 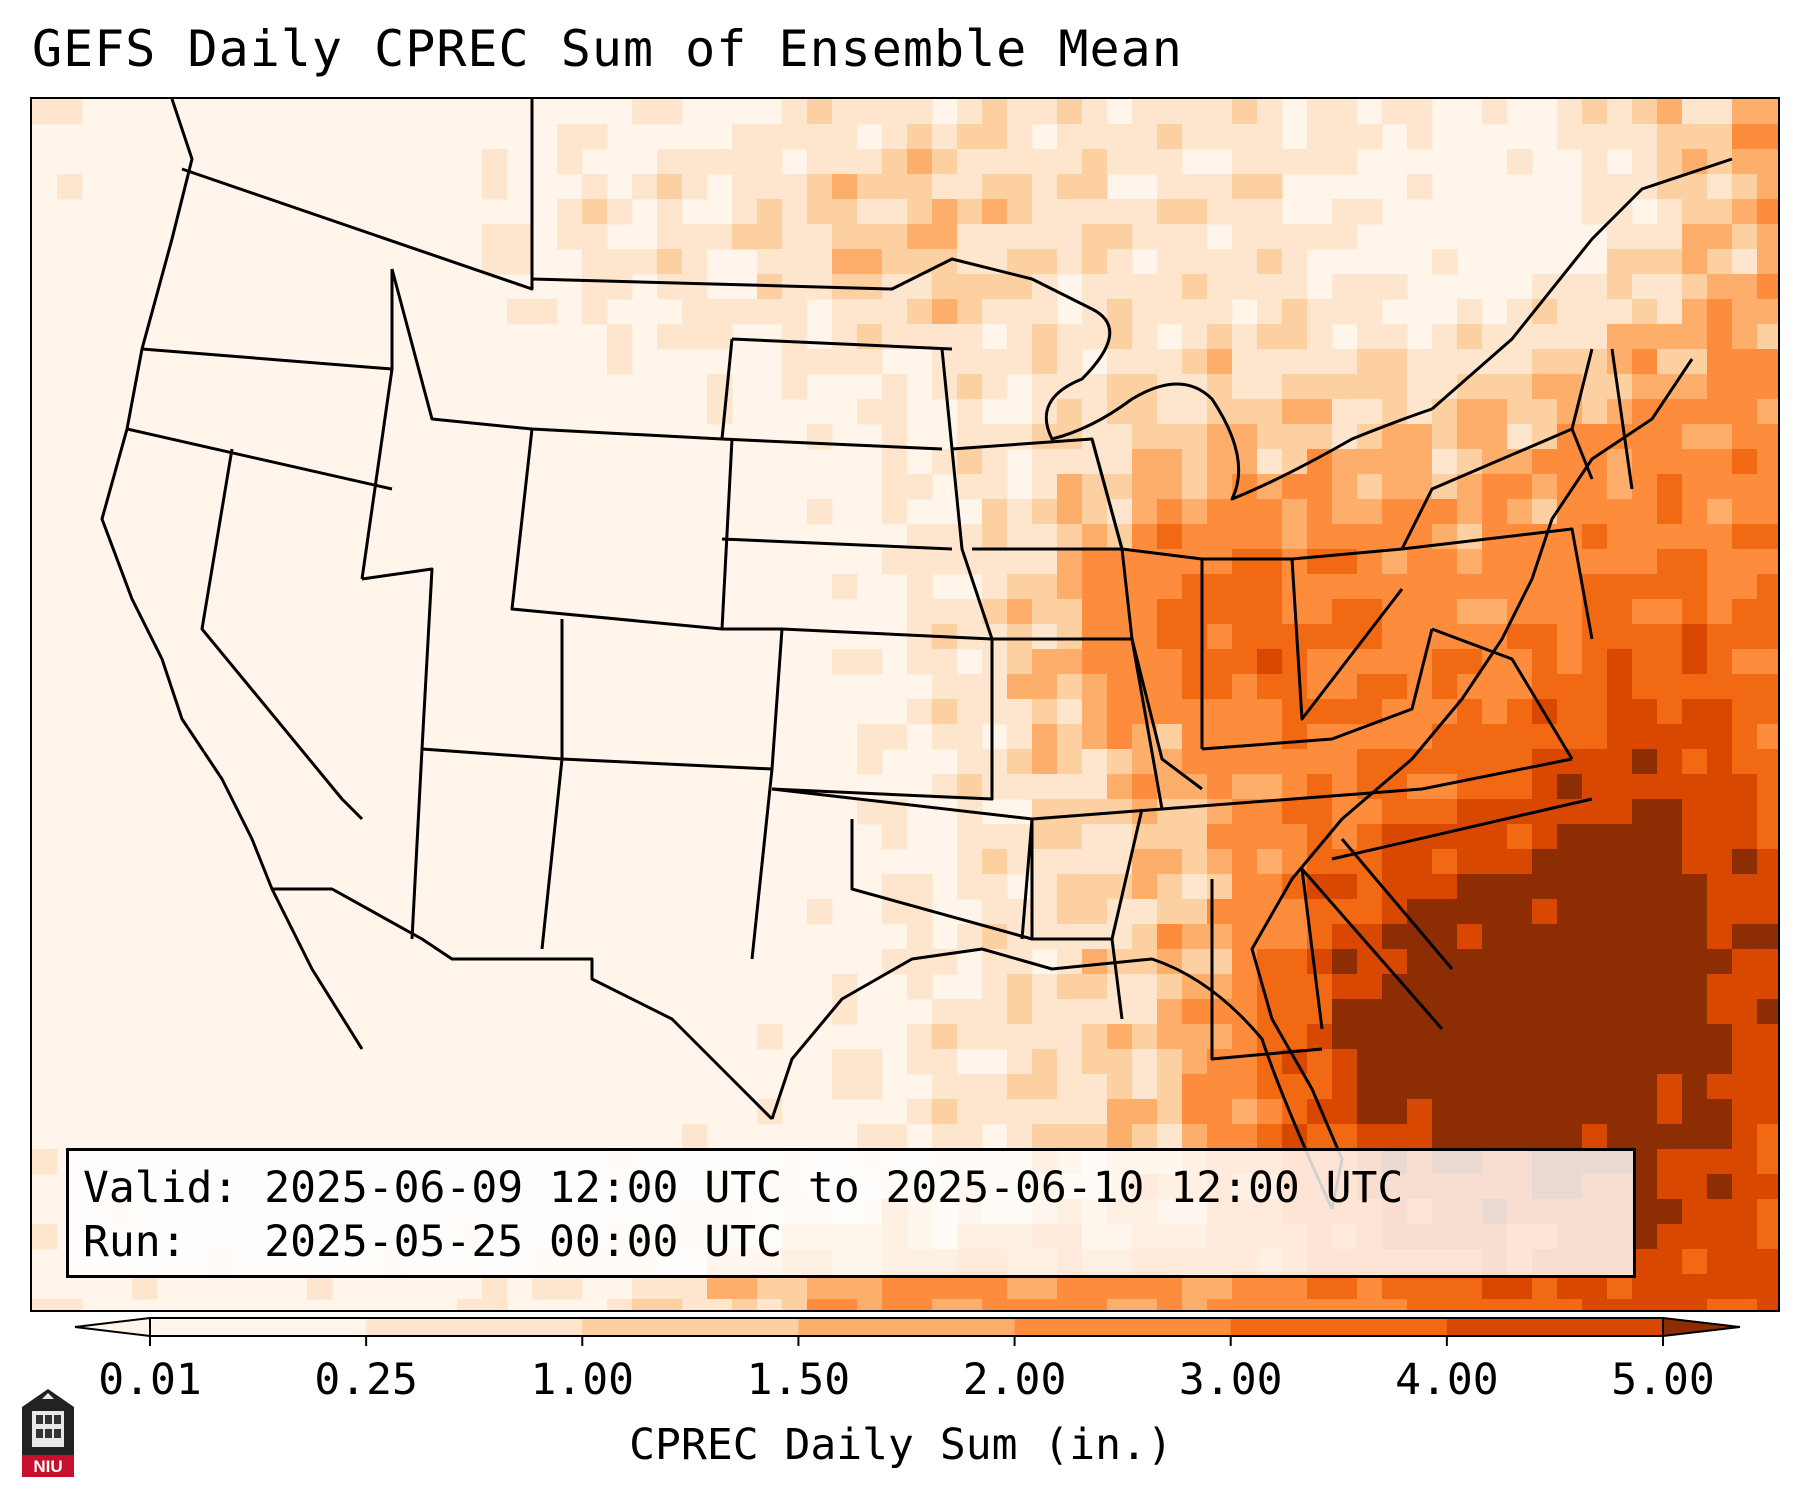 What do you see at coordinates (377, 424) in the screenshot?
I see `state-line-id` at bounding box center [377, 424].